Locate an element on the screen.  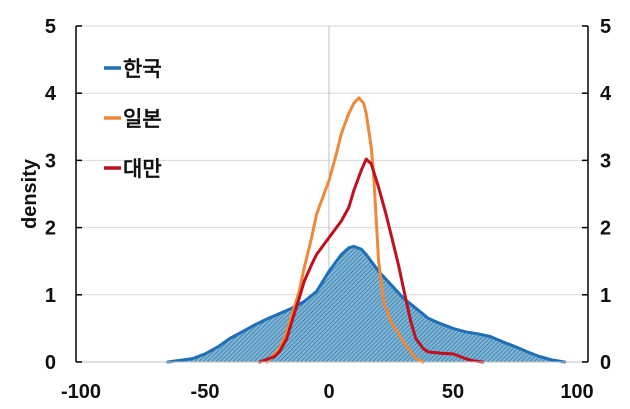
y2-tick-label: 3 is located at coordinates (605, 161).